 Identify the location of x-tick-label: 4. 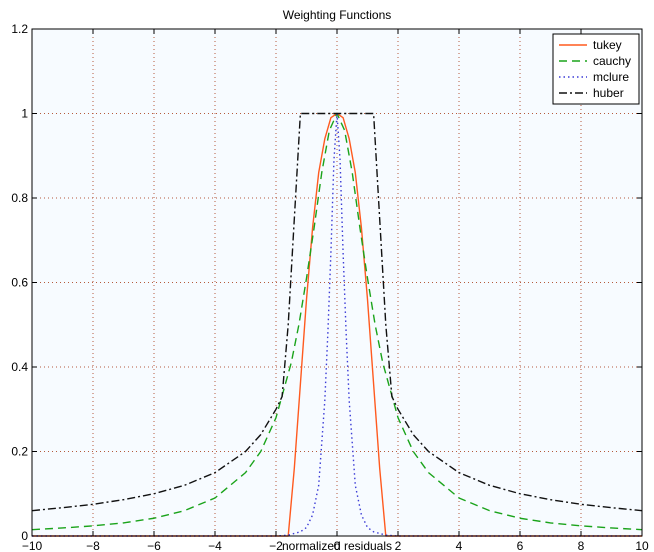
(459, 545).